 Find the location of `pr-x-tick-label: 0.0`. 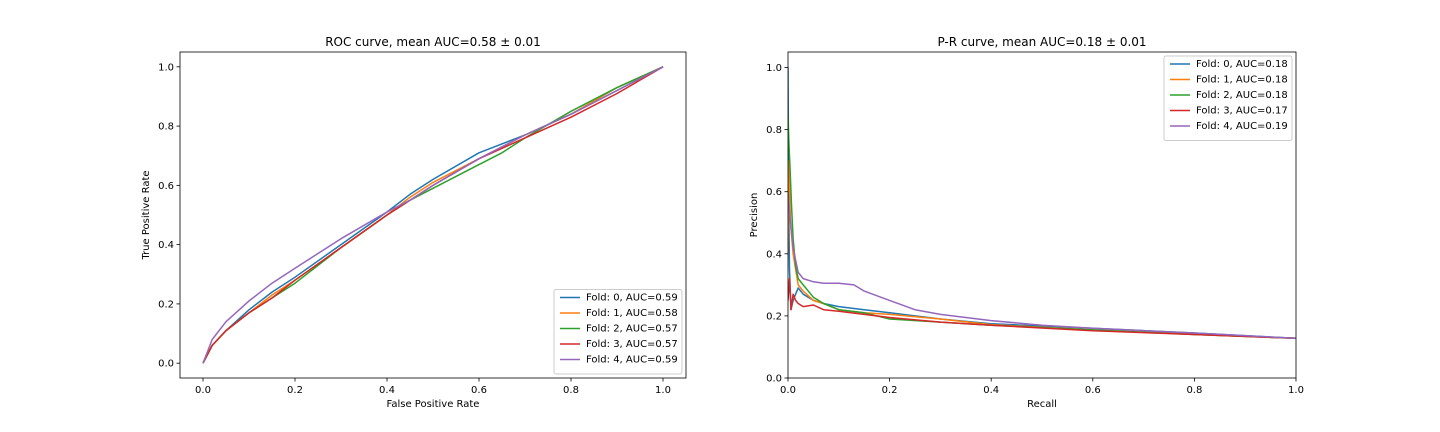

pr-x-tick-label: 0.0 is located at coordinates (788, 390).